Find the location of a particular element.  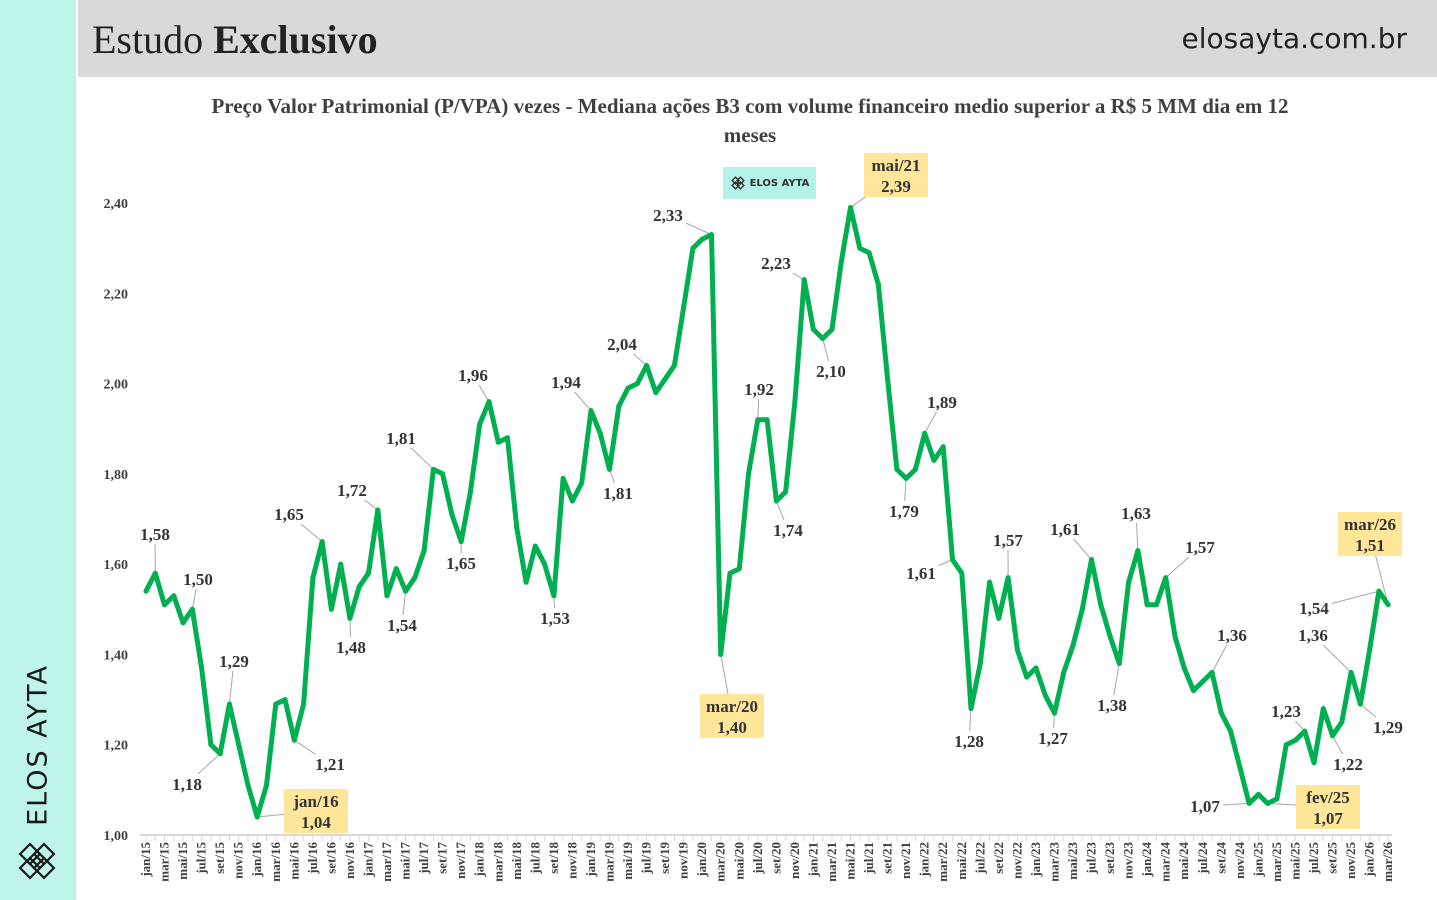

x-tick-label: mai/21 is located at coordinates (850, 861).